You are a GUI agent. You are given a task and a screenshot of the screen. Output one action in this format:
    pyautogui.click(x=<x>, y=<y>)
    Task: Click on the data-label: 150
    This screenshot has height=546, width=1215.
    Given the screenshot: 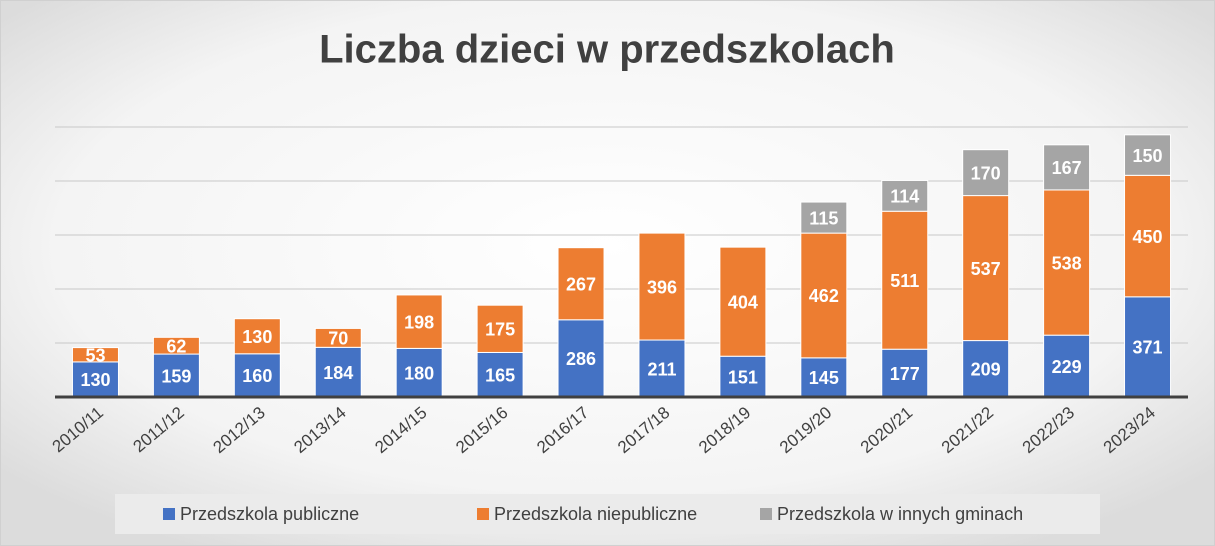 What is the action you would take?
    pyautogui.click(x=1148, y=156)
    